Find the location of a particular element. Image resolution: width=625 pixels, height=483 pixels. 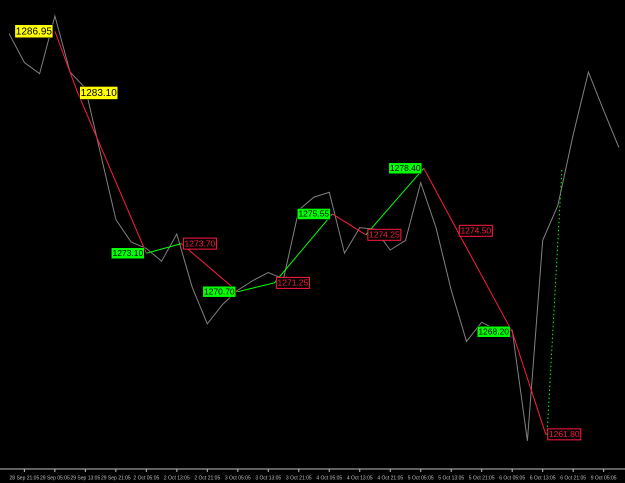

x-tick-label: 3 Oct 05:05 is located at coordinates (238, 478).